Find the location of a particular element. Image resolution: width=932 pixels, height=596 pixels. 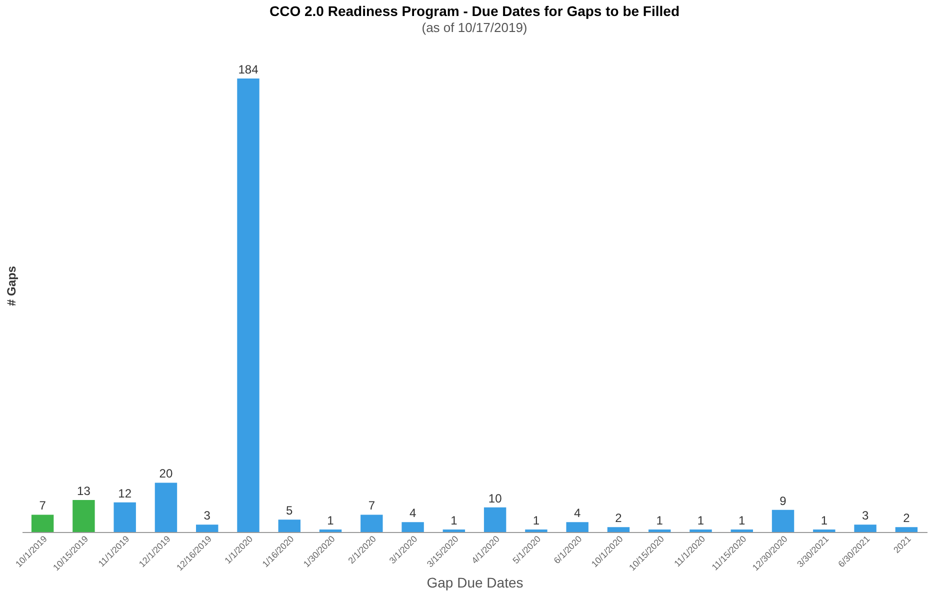

x-axis-title: Gap Due Dates is located at coordinates (475, 582).